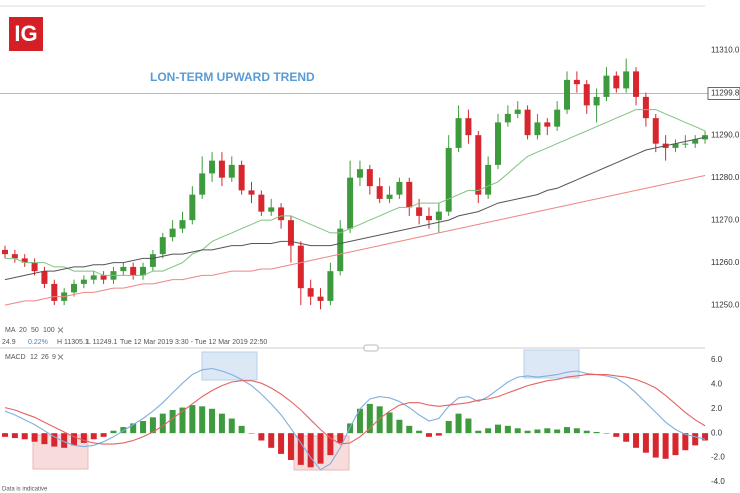 This screenshot has height=493, width=740. What do you see at coordinates (725, 134) in the screenshot?
I see `y-tick-label: 11290.0` at bounding box center [725, 134].